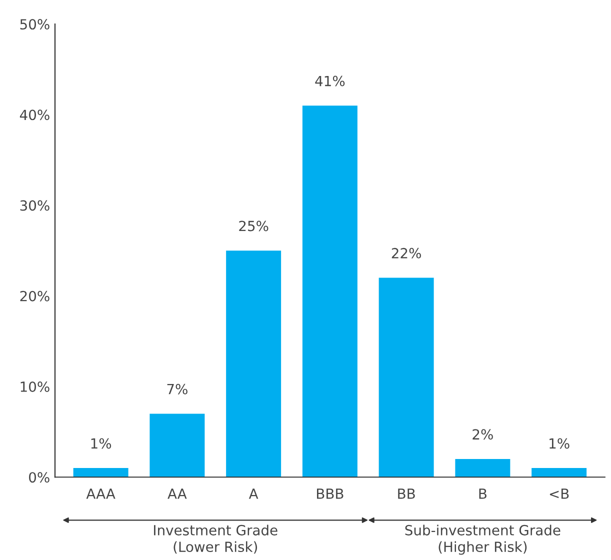  What do you see at coordinates (35, 296) in the screenshot?
I see `y-tick-label: 20%` at bounding box center [35, 296].